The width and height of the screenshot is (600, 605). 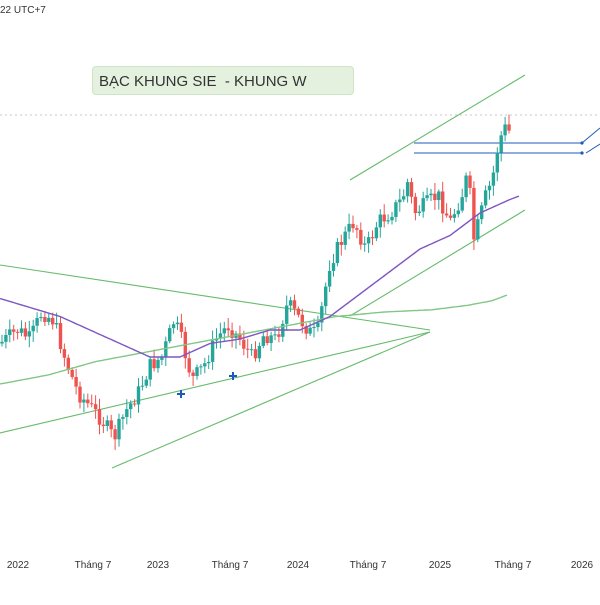 What do you see at coordinates (215, 297) in the screenshot?
I see `triangle-upper-line` at bounding box center [215, 297].